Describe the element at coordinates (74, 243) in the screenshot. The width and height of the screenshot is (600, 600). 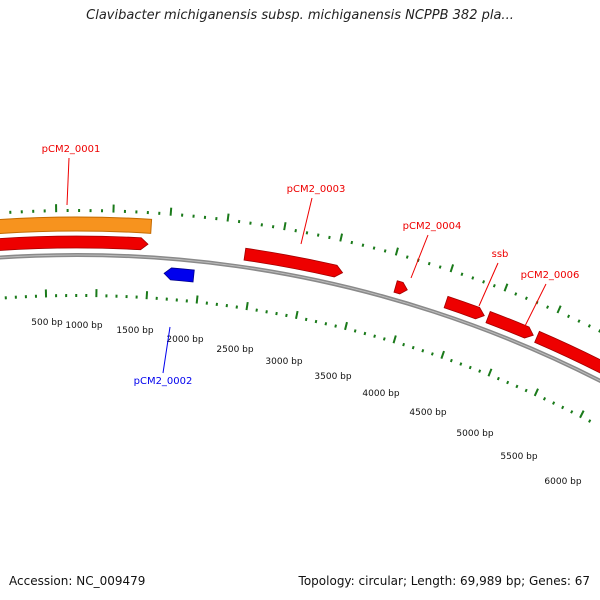
I see `gene-pCM2_0001-arrow` at that location.